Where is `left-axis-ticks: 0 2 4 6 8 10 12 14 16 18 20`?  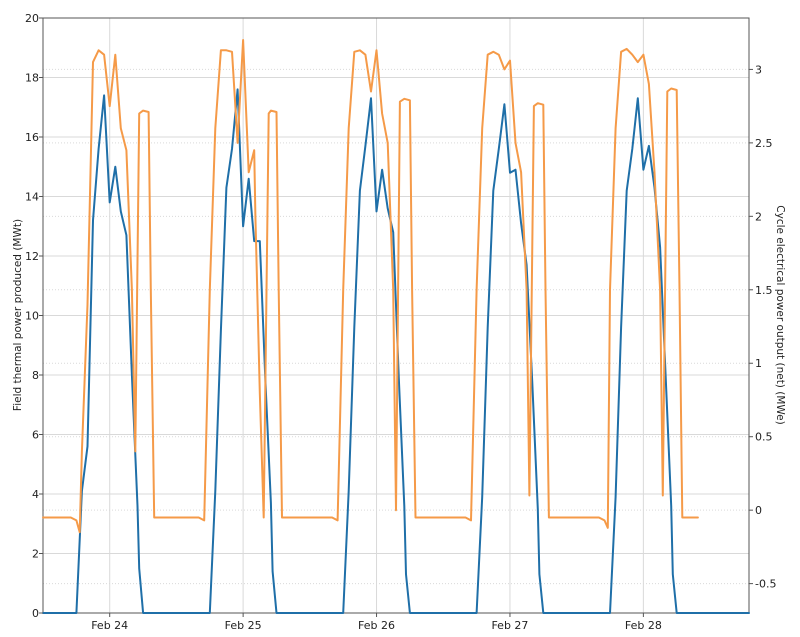
left-axis-ticks: 0 2 4 6 8 10 12 14 16 18 20 is located at coordinates (34, 316).